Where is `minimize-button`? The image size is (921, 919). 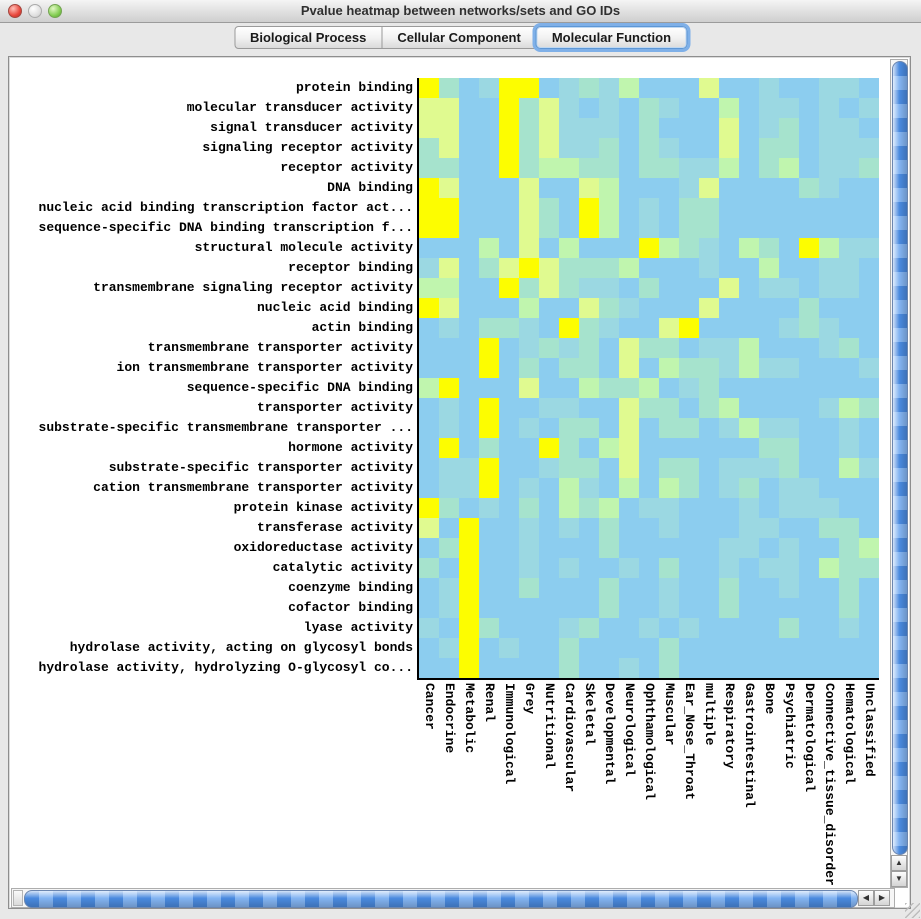
minimize-button is located at coordinates (35, 11).